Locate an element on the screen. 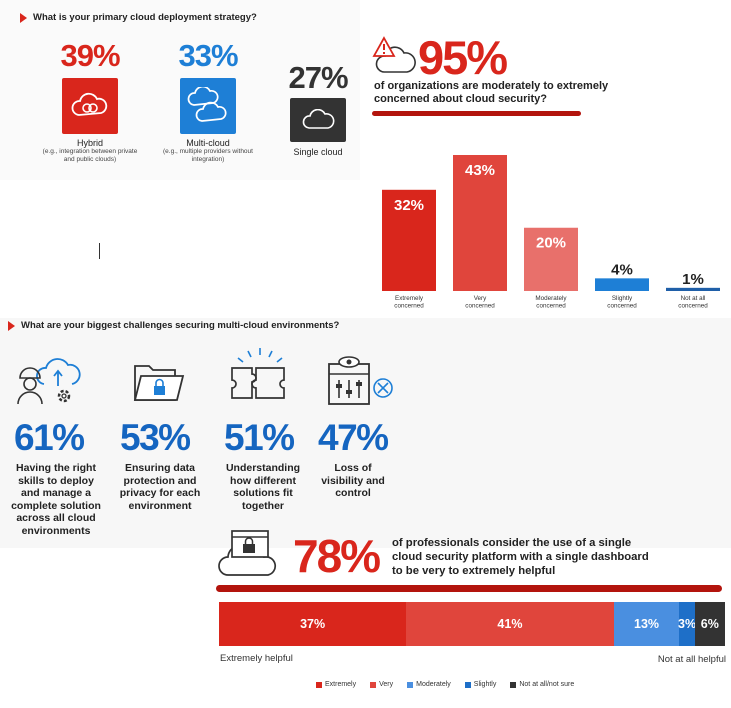 The width and height of the screenshot is (731, 708). helpful-segment: 37% is located at coordinates (313, 624).